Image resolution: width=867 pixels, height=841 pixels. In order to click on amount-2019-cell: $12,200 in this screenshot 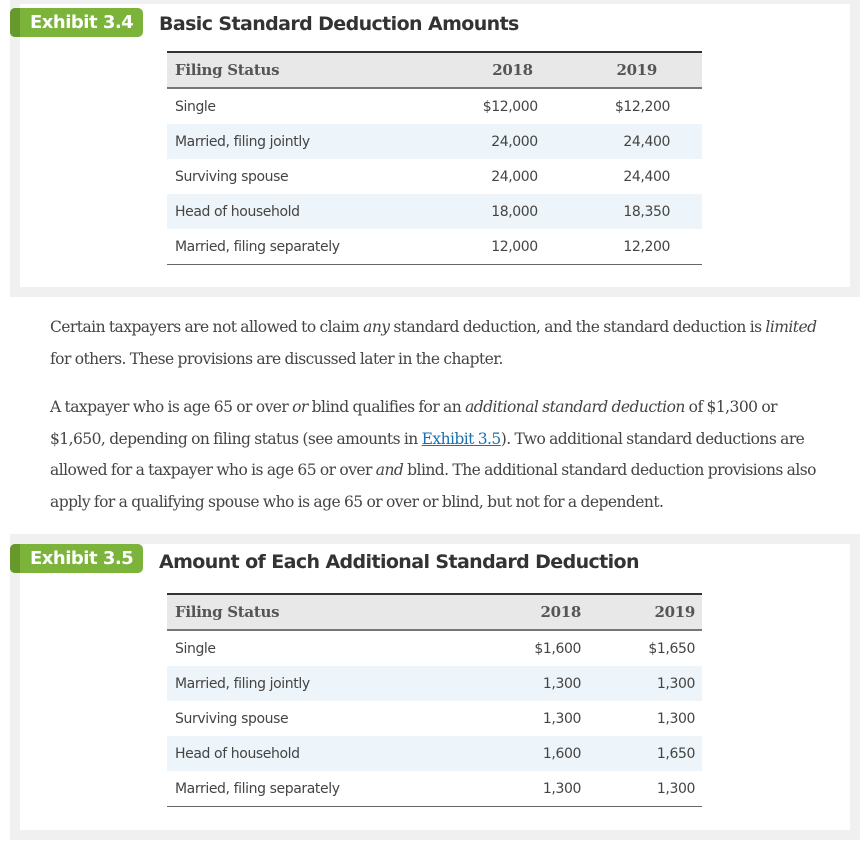, I will do `click(642, 106)`.